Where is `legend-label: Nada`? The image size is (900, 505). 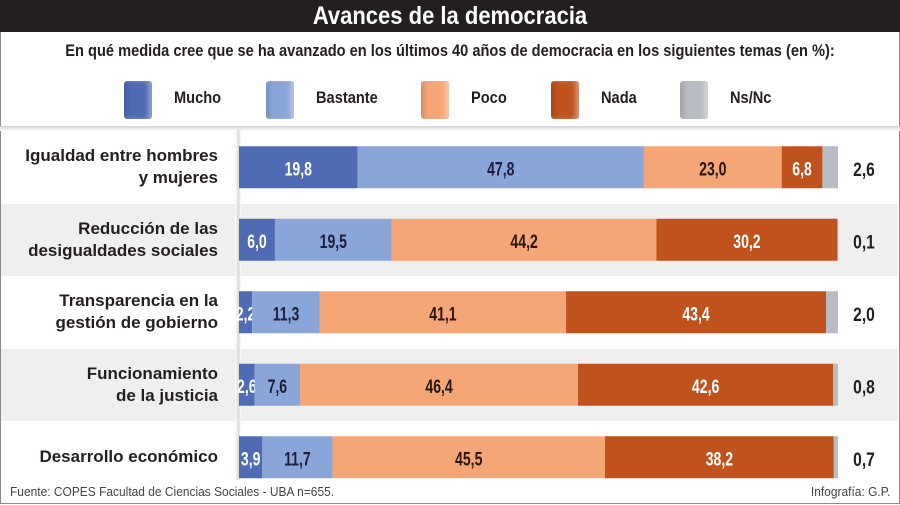
legend-label: Nada is located at coordinates (619, 97).